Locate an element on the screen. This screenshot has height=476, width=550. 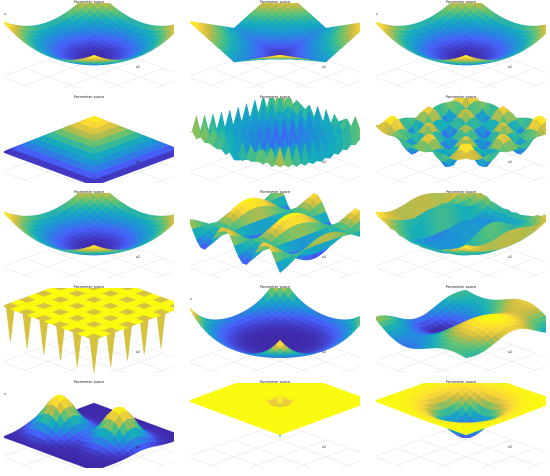
surface-panel-8: Parameter space-505F8(x1, x2)-505x1x2 is located at coordinates (275, 234).